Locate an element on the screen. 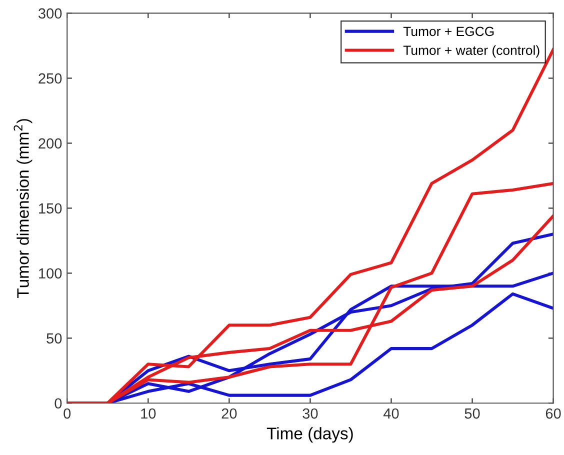 The width and height of the screenshot is (564, 455). y-tick-label: 150 is located at coordinates (50, 208).